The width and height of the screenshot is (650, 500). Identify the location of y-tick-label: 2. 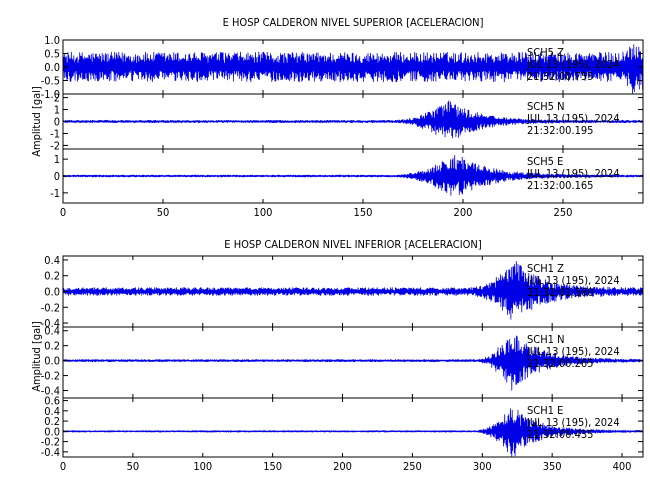
(57, 98).